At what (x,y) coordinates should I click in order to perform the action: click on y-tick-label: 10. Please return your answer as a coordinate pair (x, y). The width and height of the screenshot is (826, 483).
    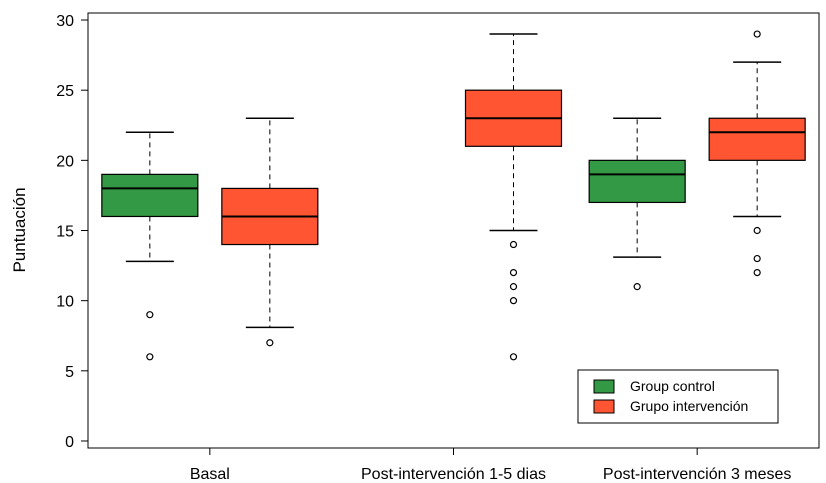
    Looking at the image, I should click on (65, 302).